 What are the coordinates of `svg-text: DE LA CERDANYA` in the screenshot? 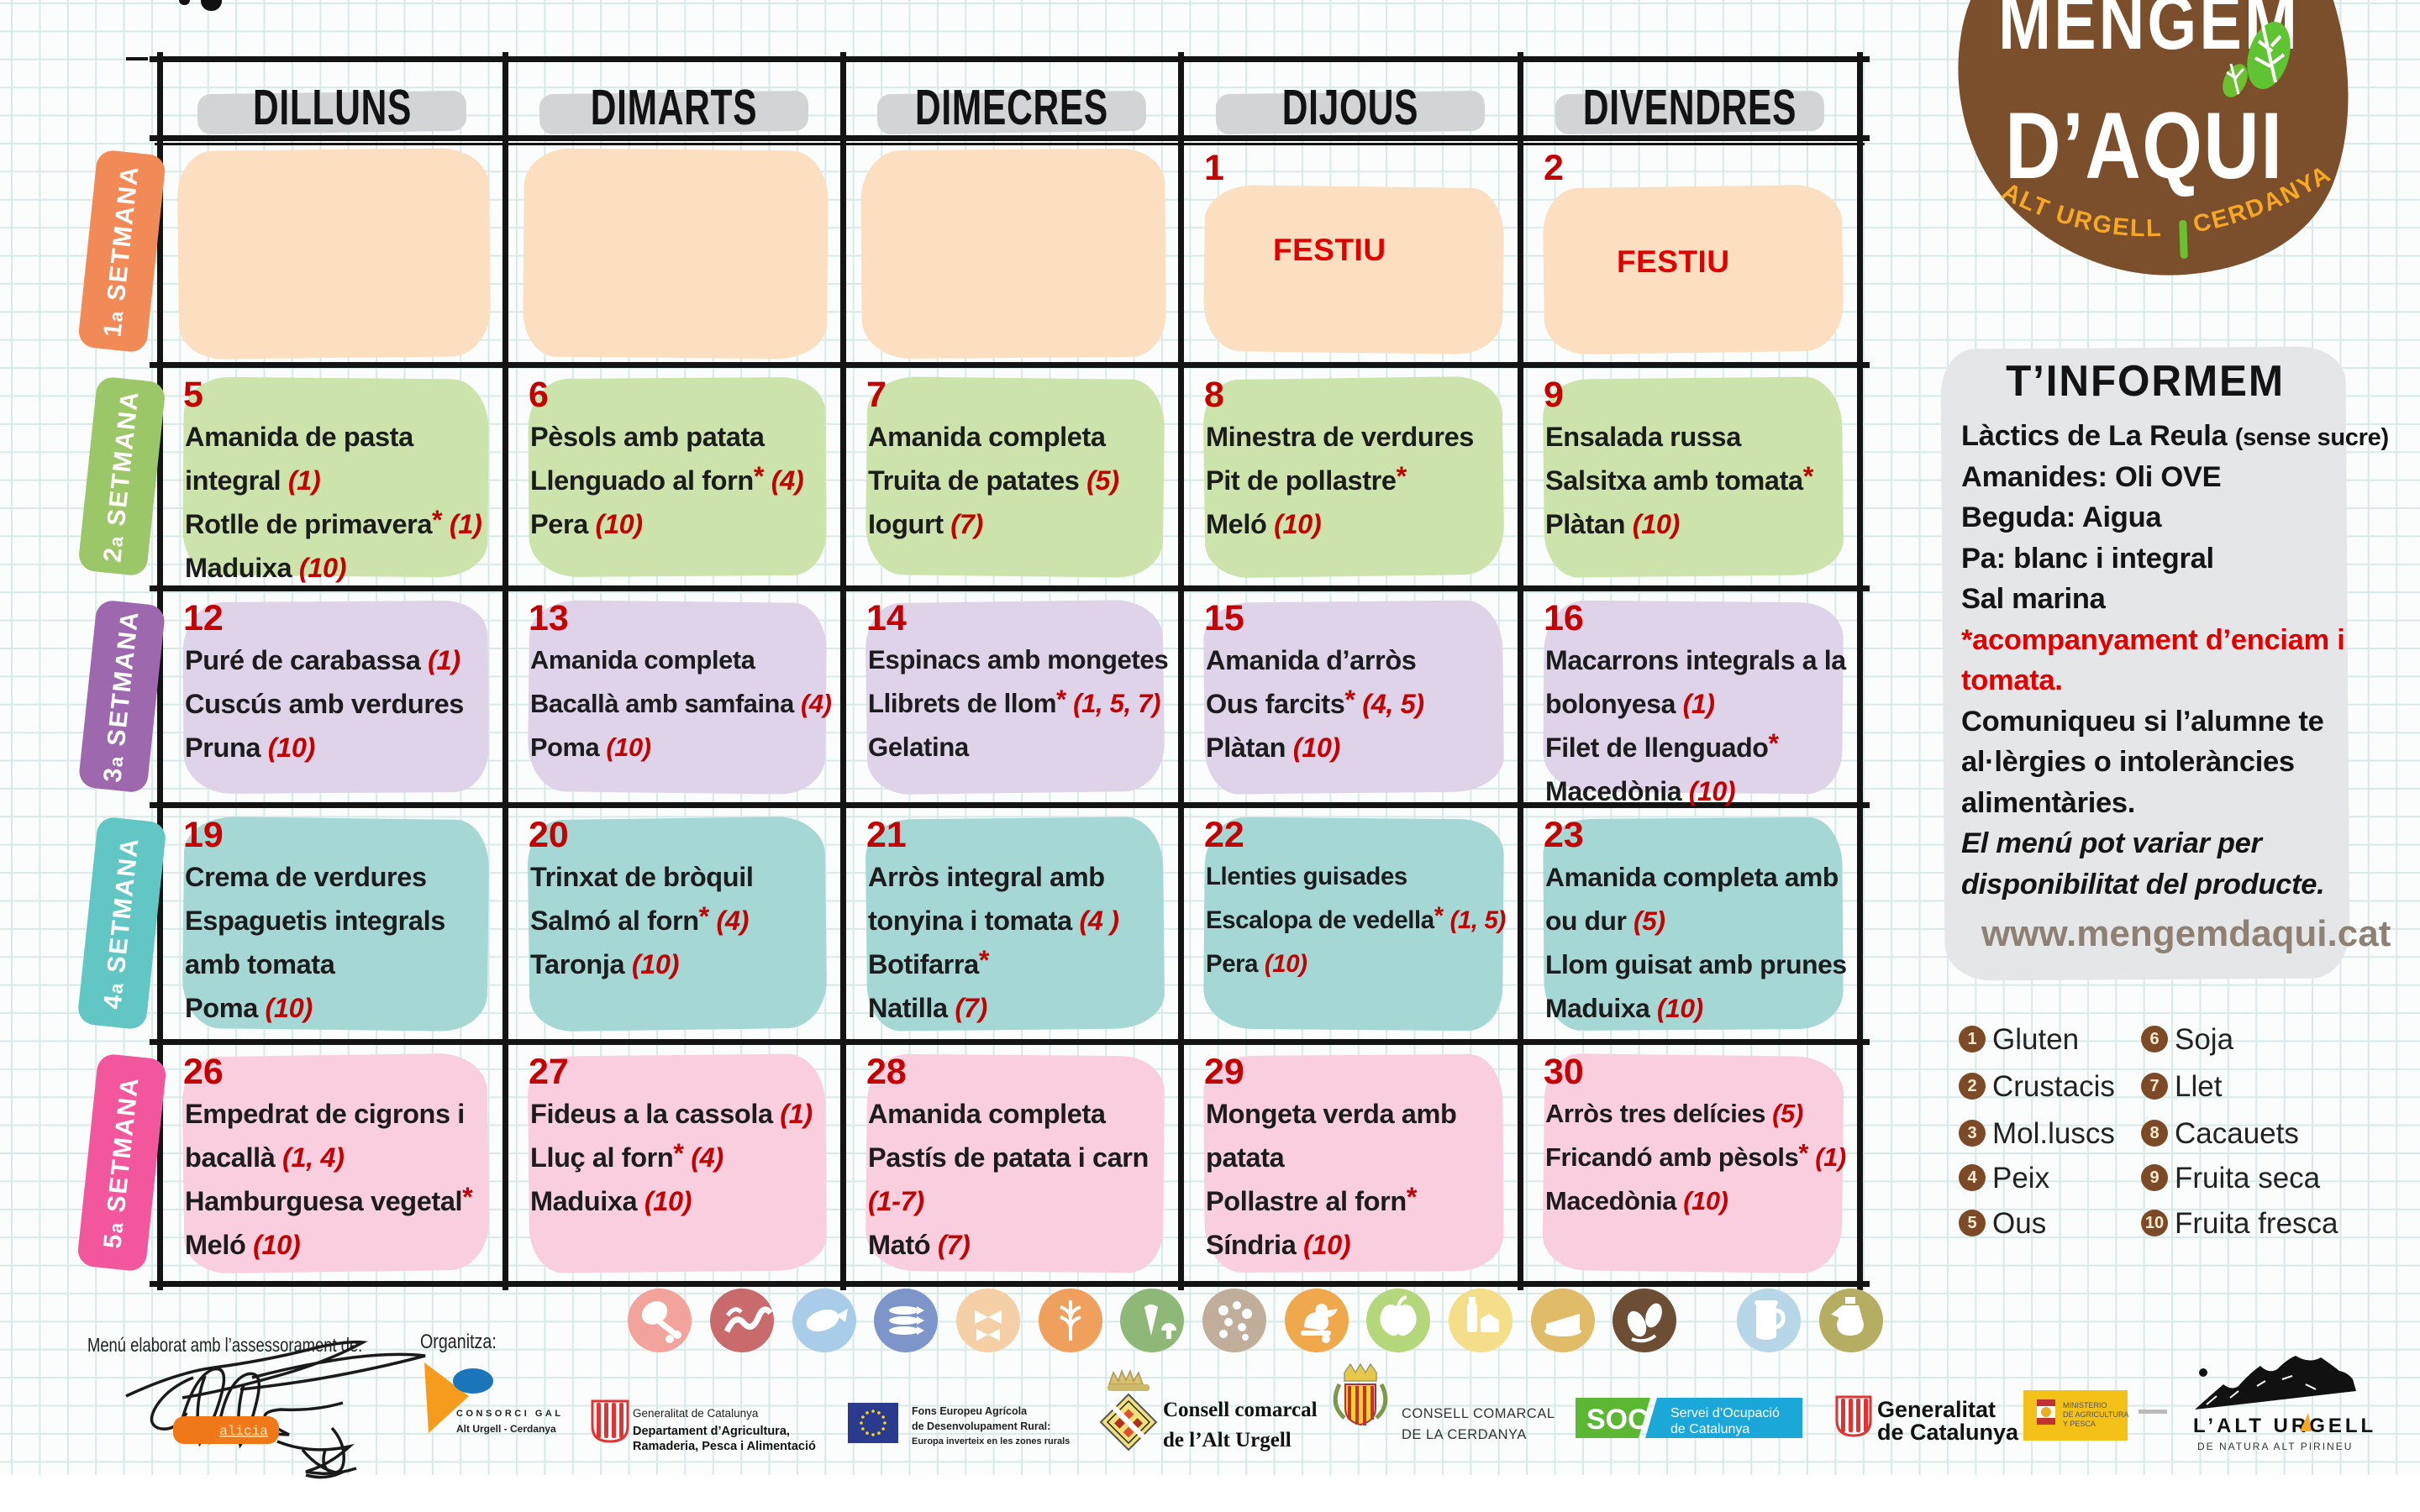 It's located at (1465, 1434).